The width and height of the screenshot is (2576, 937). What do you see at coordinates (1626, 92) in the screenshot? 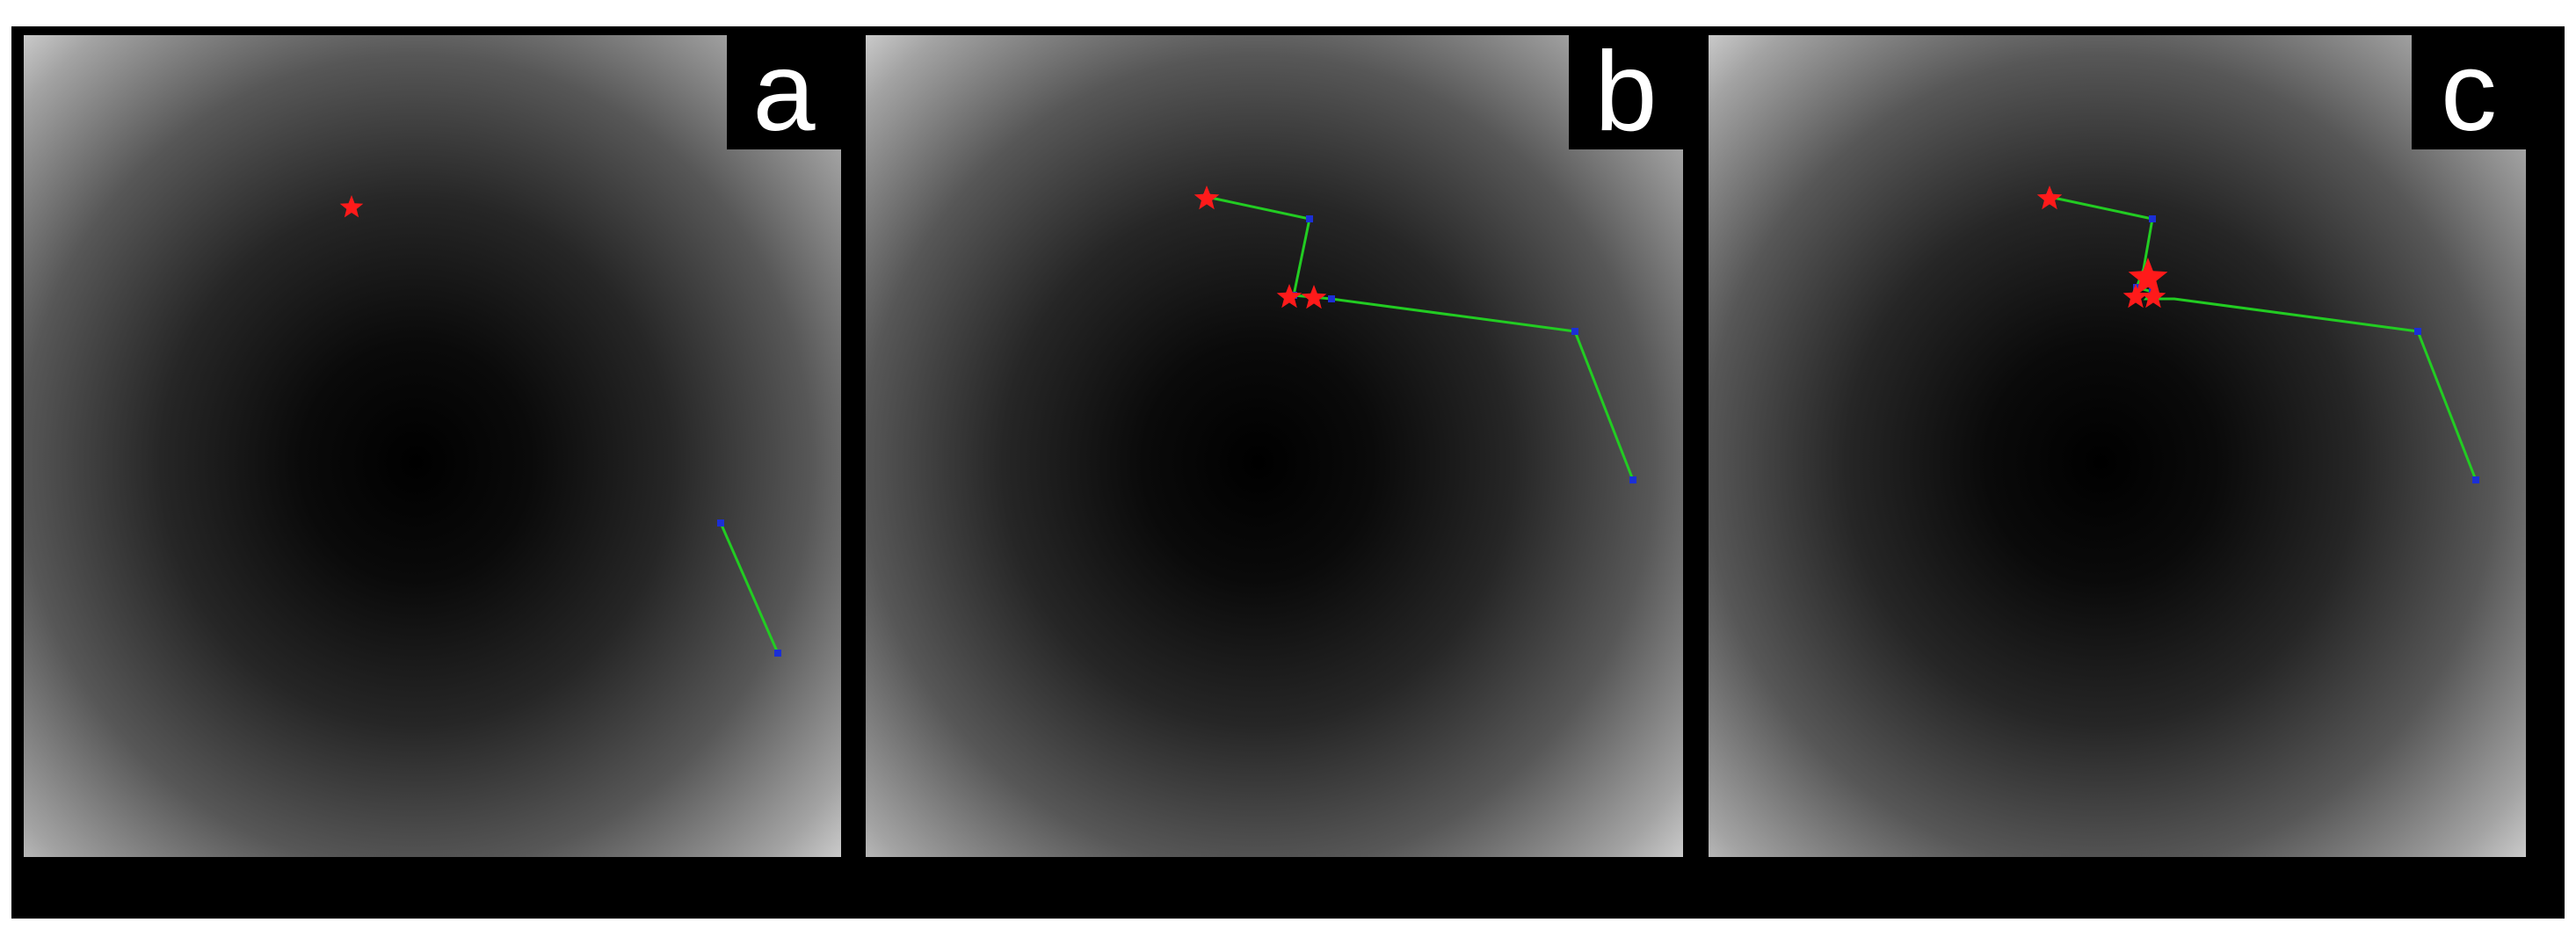
I see `panel-label-b: b` at bounding box center [1626, 92].